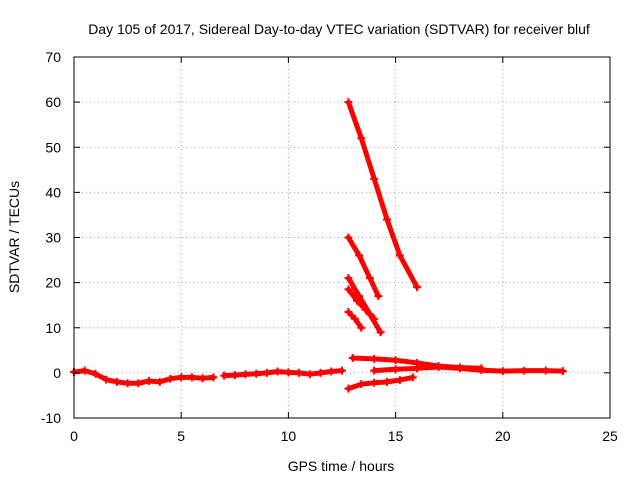 Image resolution: width=640 pixels, height=480 pixels. Describe the element at coordinates (380, 383) in the screenshot. I see `series-low-arc` at that location.